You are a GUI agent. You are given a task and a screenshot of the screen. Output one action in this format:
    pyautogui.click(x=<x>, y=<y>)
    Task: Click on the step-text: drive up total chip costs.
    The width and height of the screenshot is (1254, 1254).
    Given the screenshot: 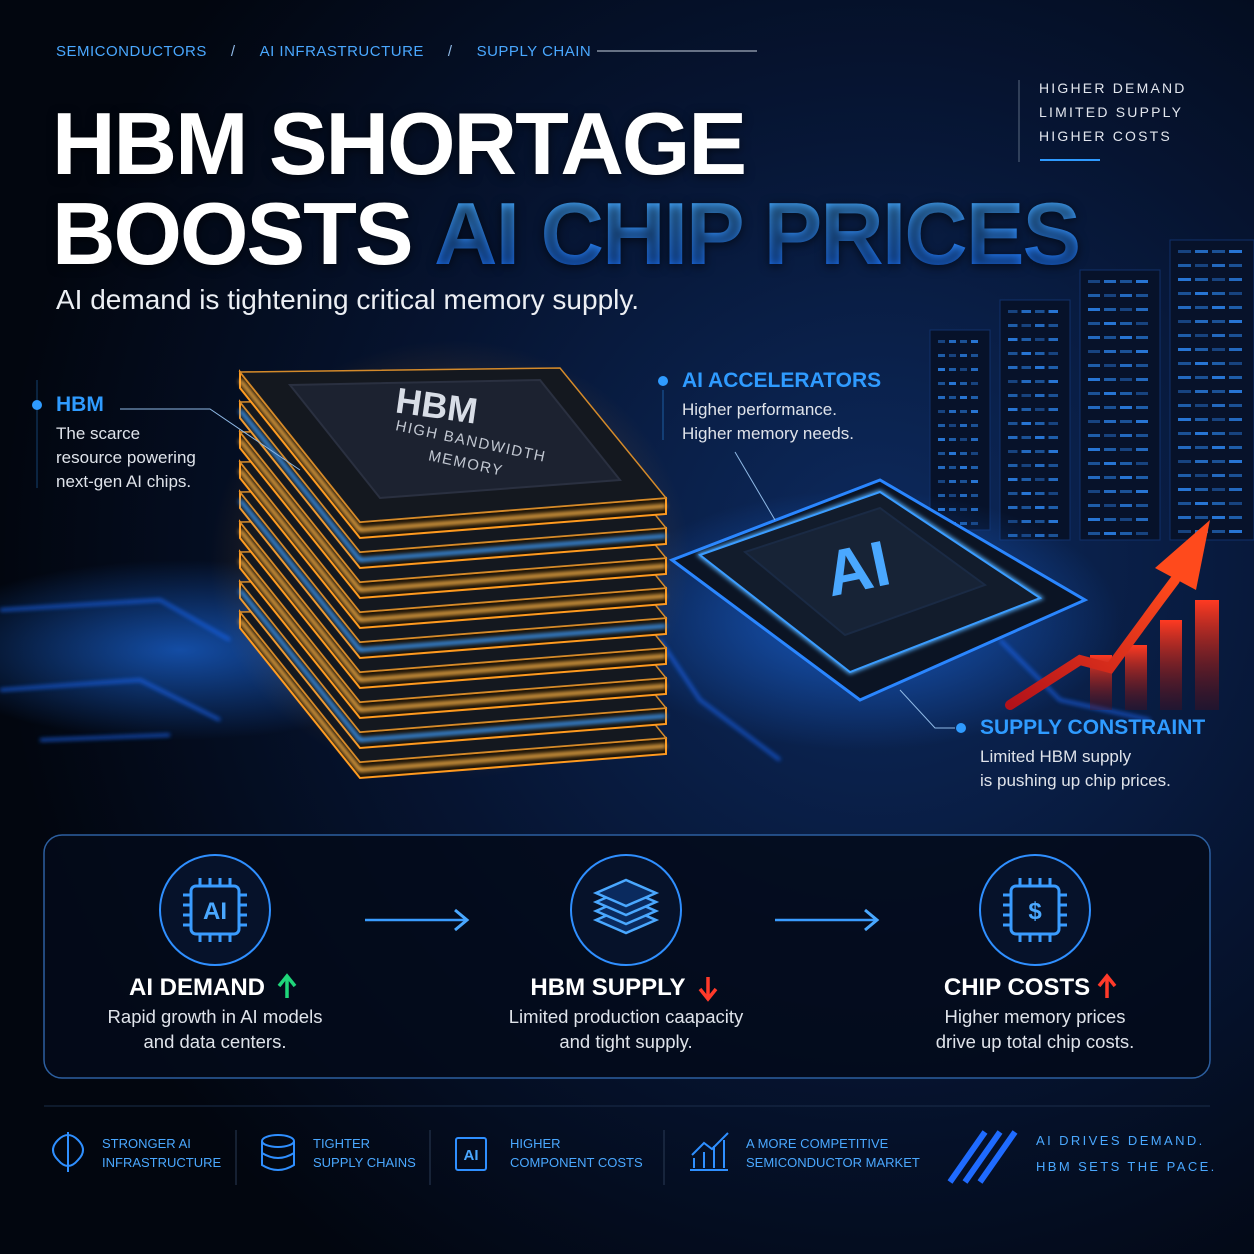 What is the action you would take?
    pyautogui.click(x=1035, y=1041)
    